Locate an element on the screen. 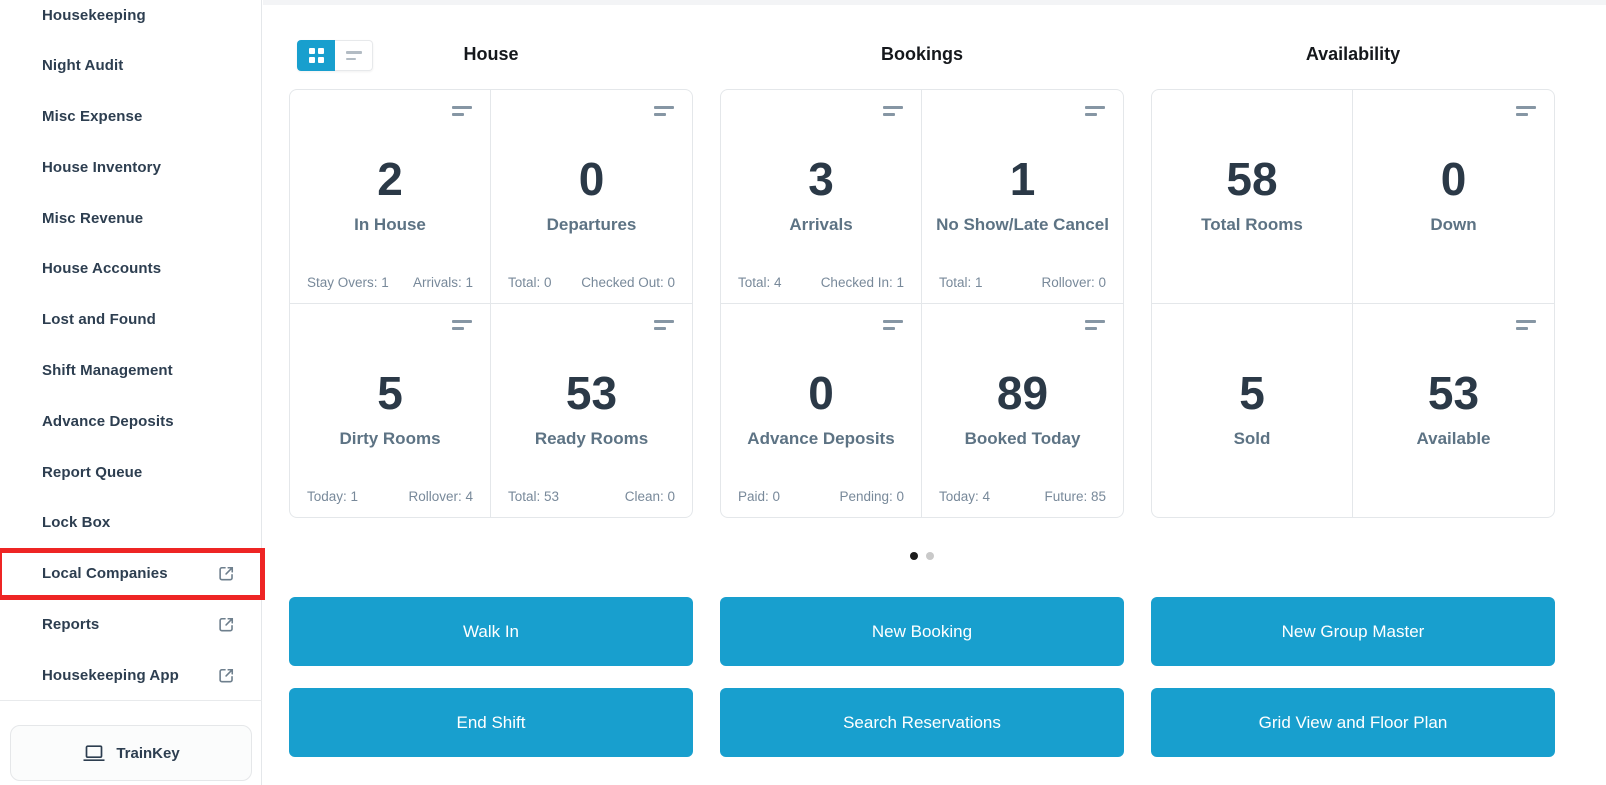 The width and height of the screenshot is (1606, 785). sidebar-item-label: House Inventory is located at coordinates (102, 167).